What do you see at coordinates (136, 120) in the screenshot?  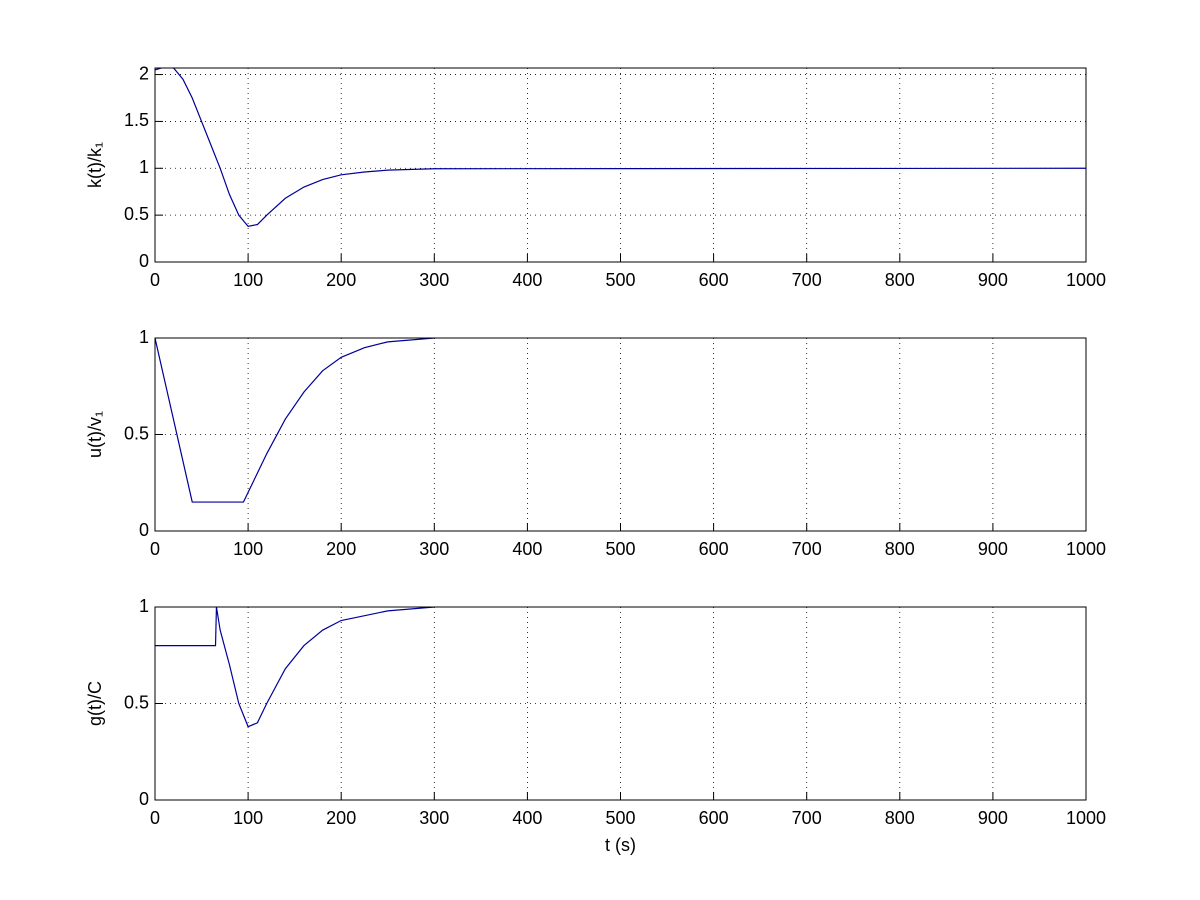 I see `y-tick-label: 1.5` at bounding box center [136, 120].